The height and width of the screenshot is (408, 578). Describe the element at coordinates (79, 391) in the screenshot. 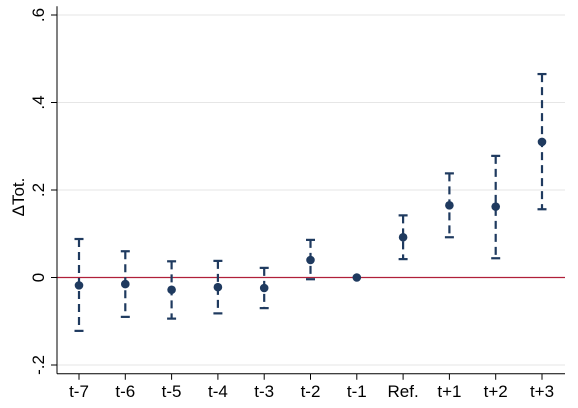

I see `x-tick-label: t-7` at that location.